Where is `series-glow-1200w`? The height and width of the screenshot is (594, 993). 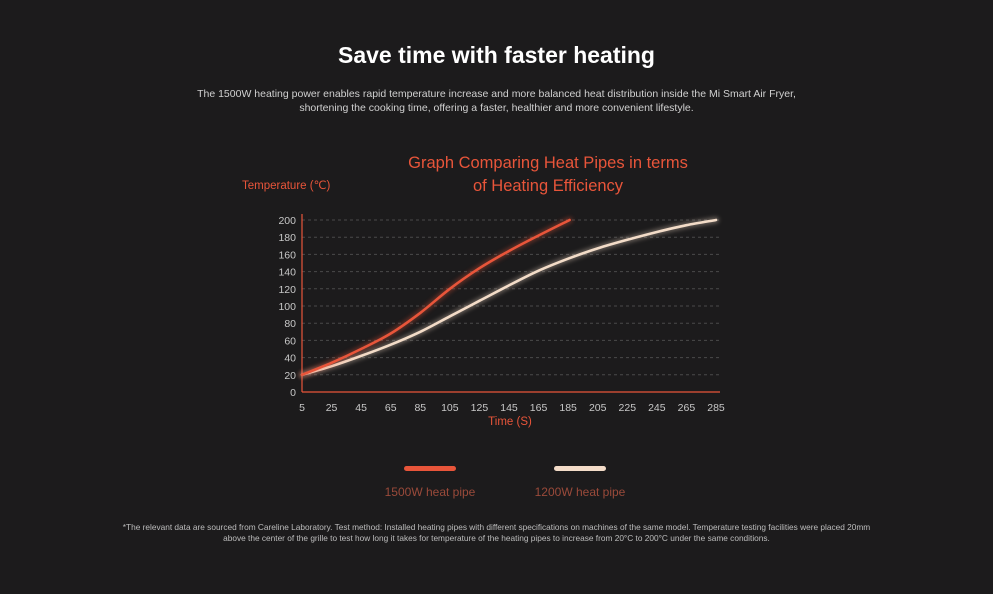
series-glow-1200w is located at coordinates (509, 297).